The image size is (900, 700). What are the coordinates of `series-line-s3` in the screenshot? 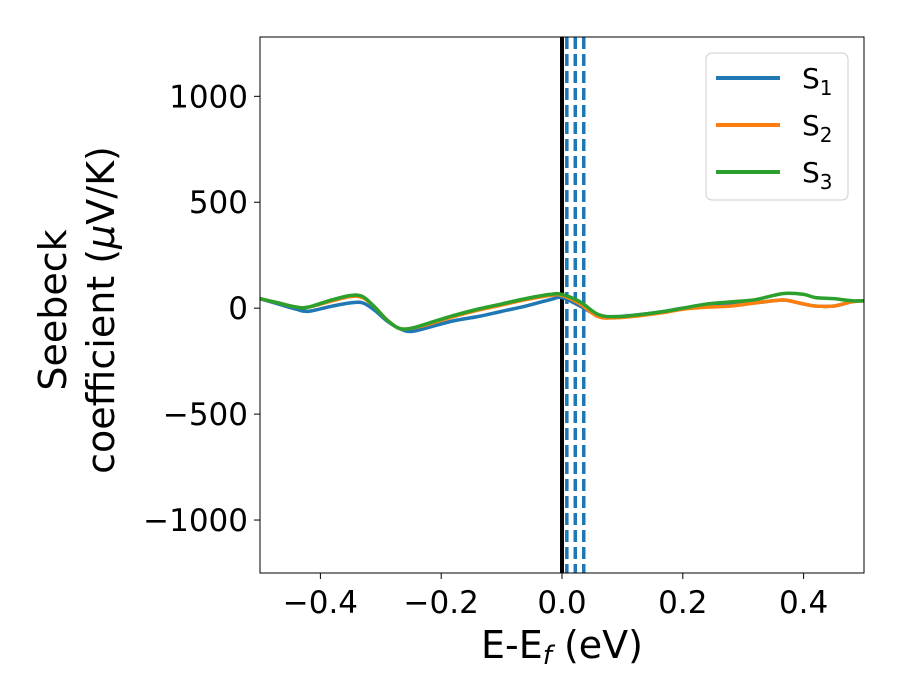 It's located at (562, 311).